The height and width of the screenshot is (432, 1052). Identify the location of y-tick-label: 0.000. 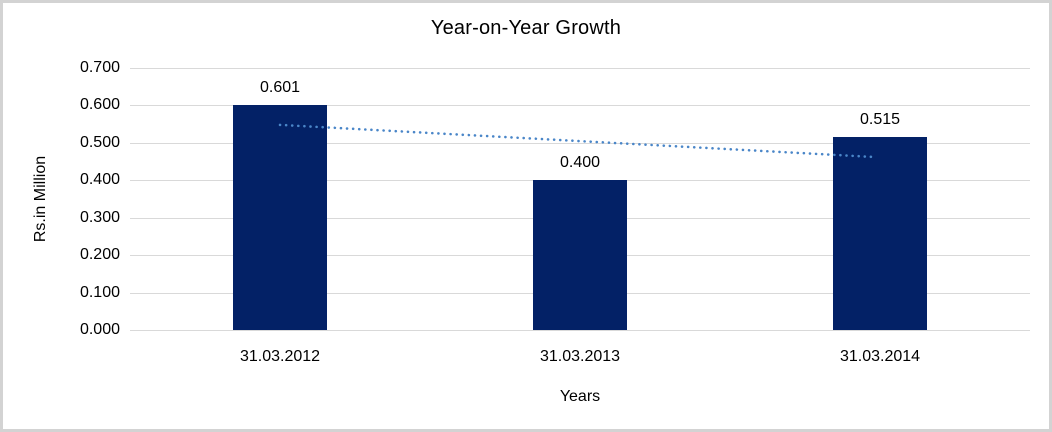
(99, 329).